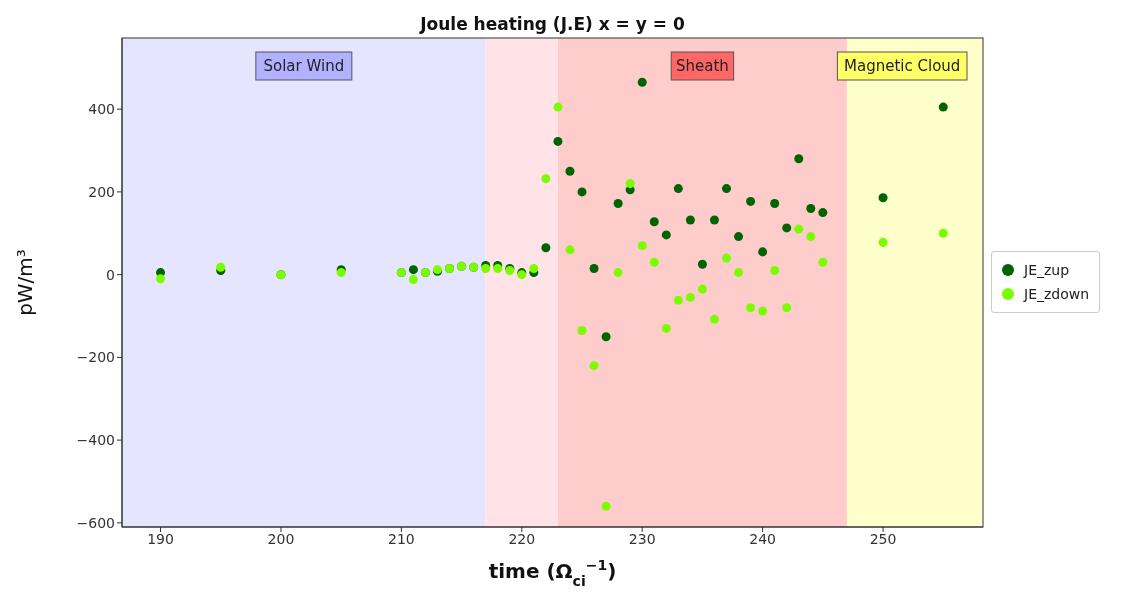 The width and height of the screenshot is (1130, 596). What do you see at coordinates (101, 109) in the screenshot?
I see `y-tick-label: 400` at bounding box center [101, 109].